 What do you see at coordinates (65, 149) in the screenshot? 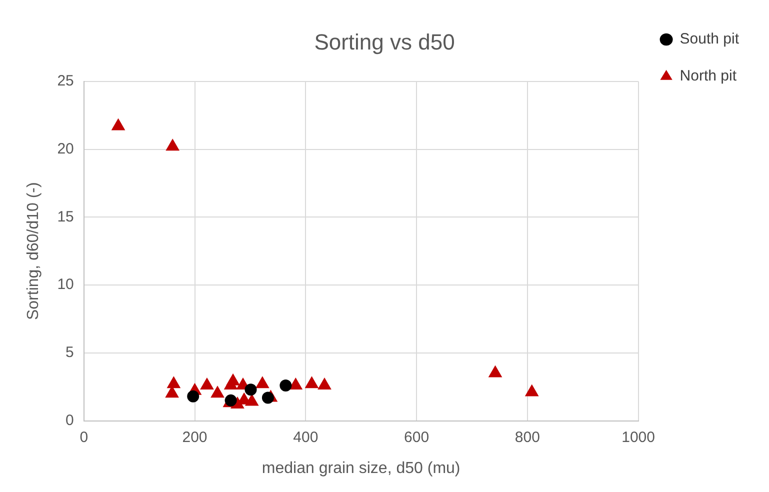
I see `y-tick-label: 20` at bounding box center [65, 149].